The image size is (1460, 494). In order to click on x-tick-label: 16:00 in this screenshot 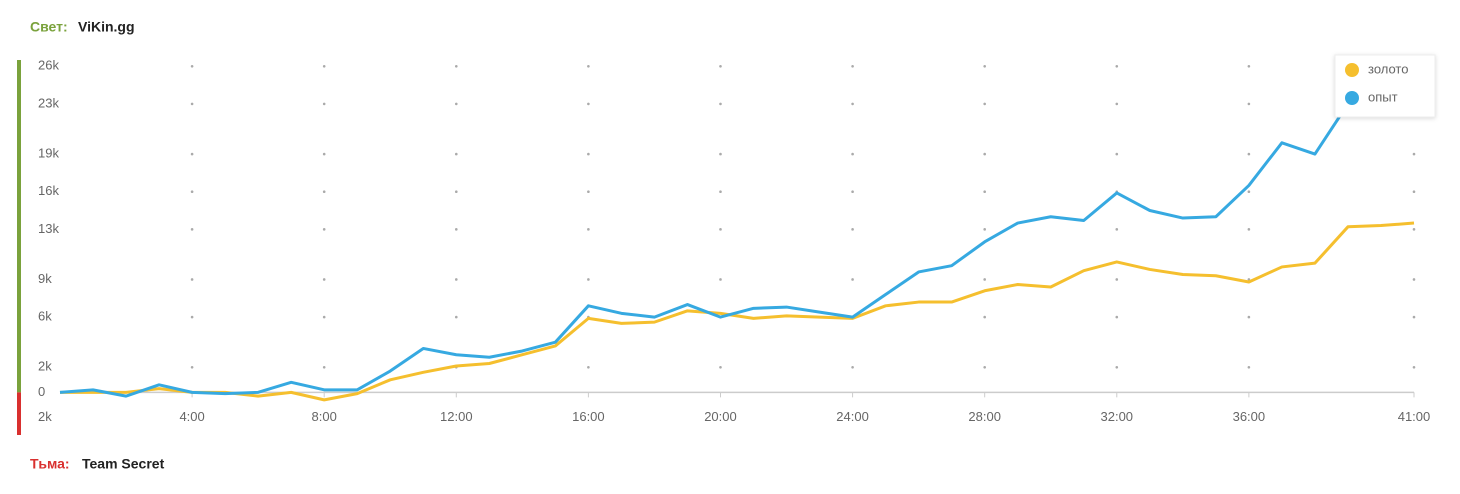, I will do `click(588, 416)`.